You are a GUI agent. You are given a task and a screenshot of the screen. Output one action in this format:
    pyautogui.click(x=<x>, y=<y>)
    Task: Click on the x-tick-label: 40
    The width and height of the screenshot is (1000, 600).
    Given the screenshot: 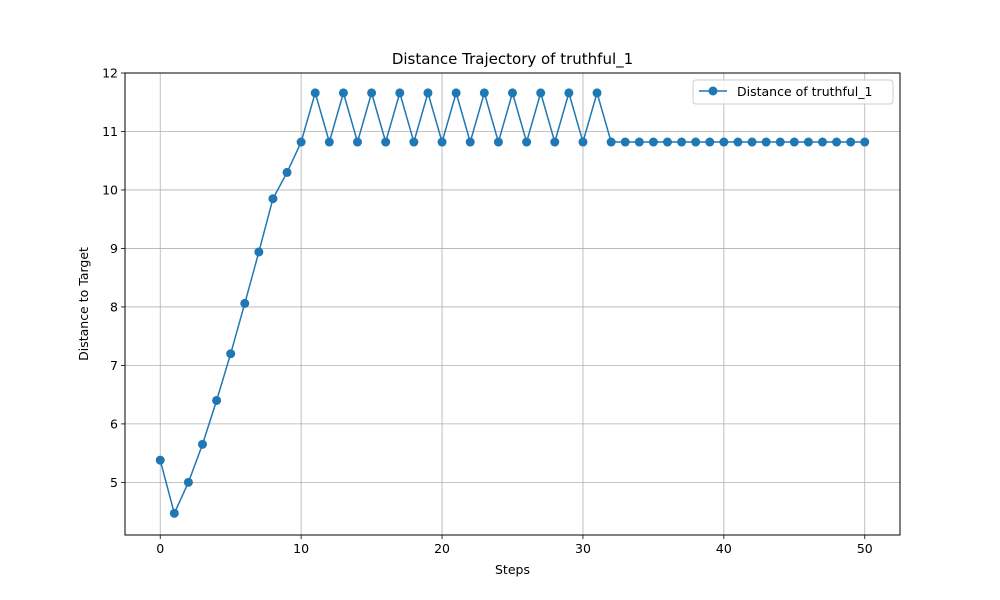 What is the action you would take?
    pyautogui.click(x=724, y=548)
    